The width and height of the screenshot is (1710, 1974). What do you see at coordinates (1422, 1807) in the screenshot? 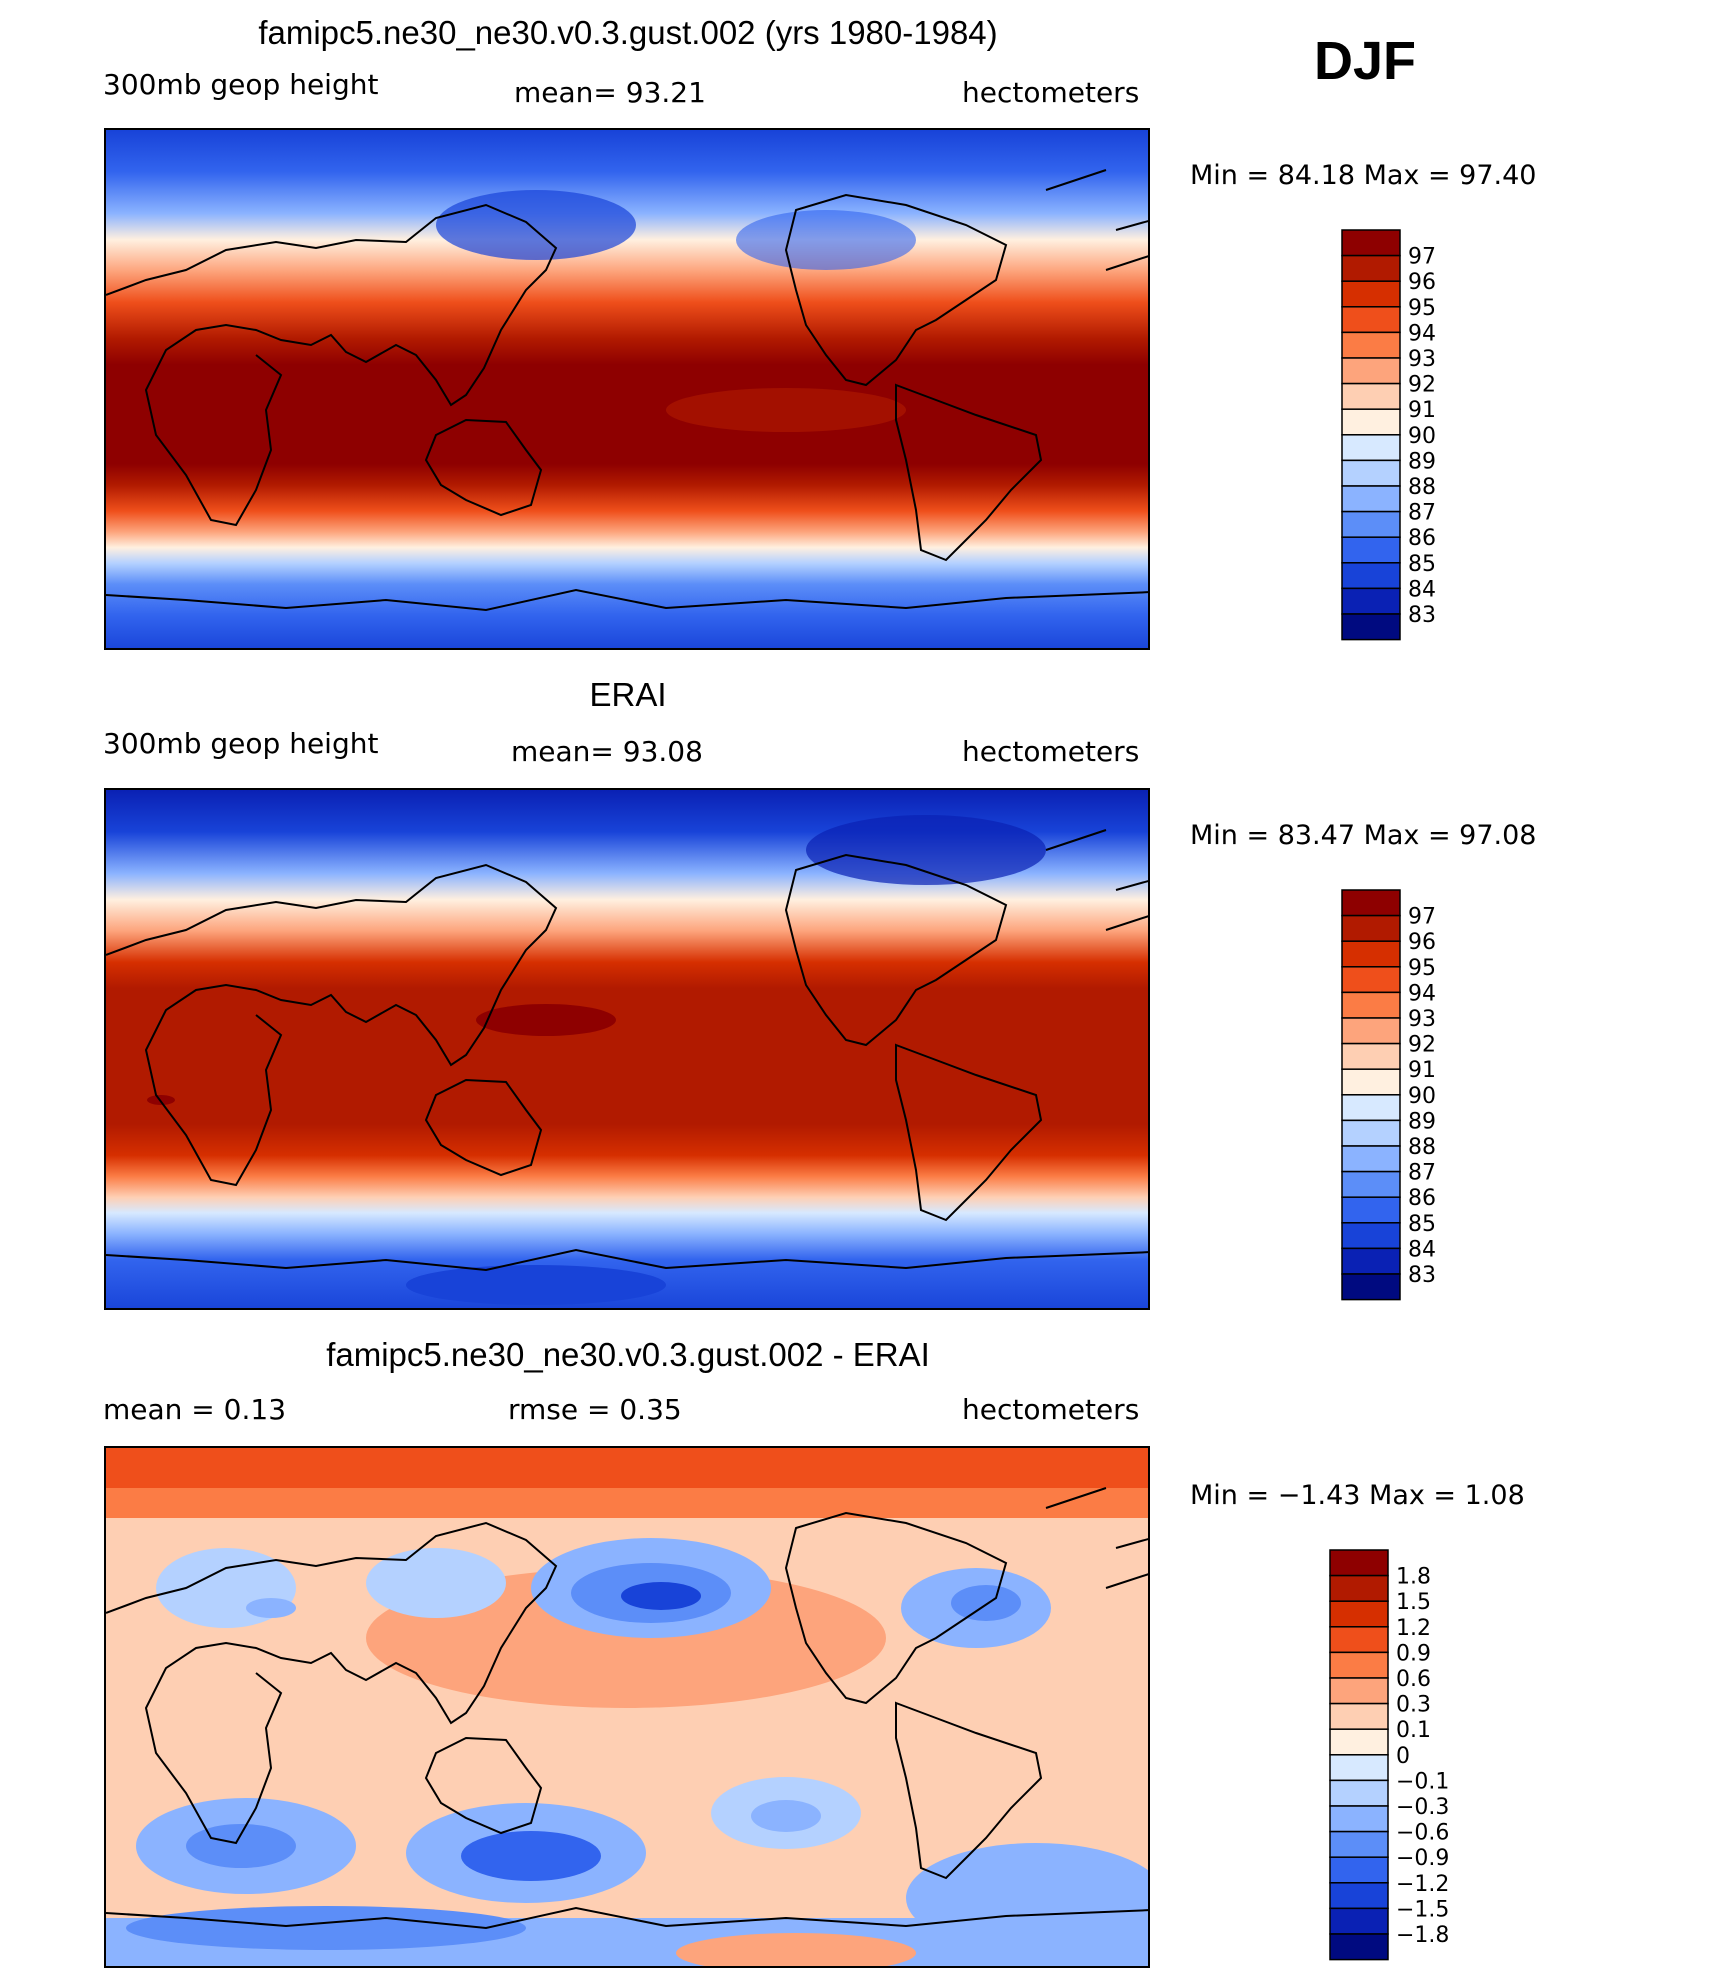
I see `colorbar-tick-label: −0.3` at bounding box center [1422, 1807].